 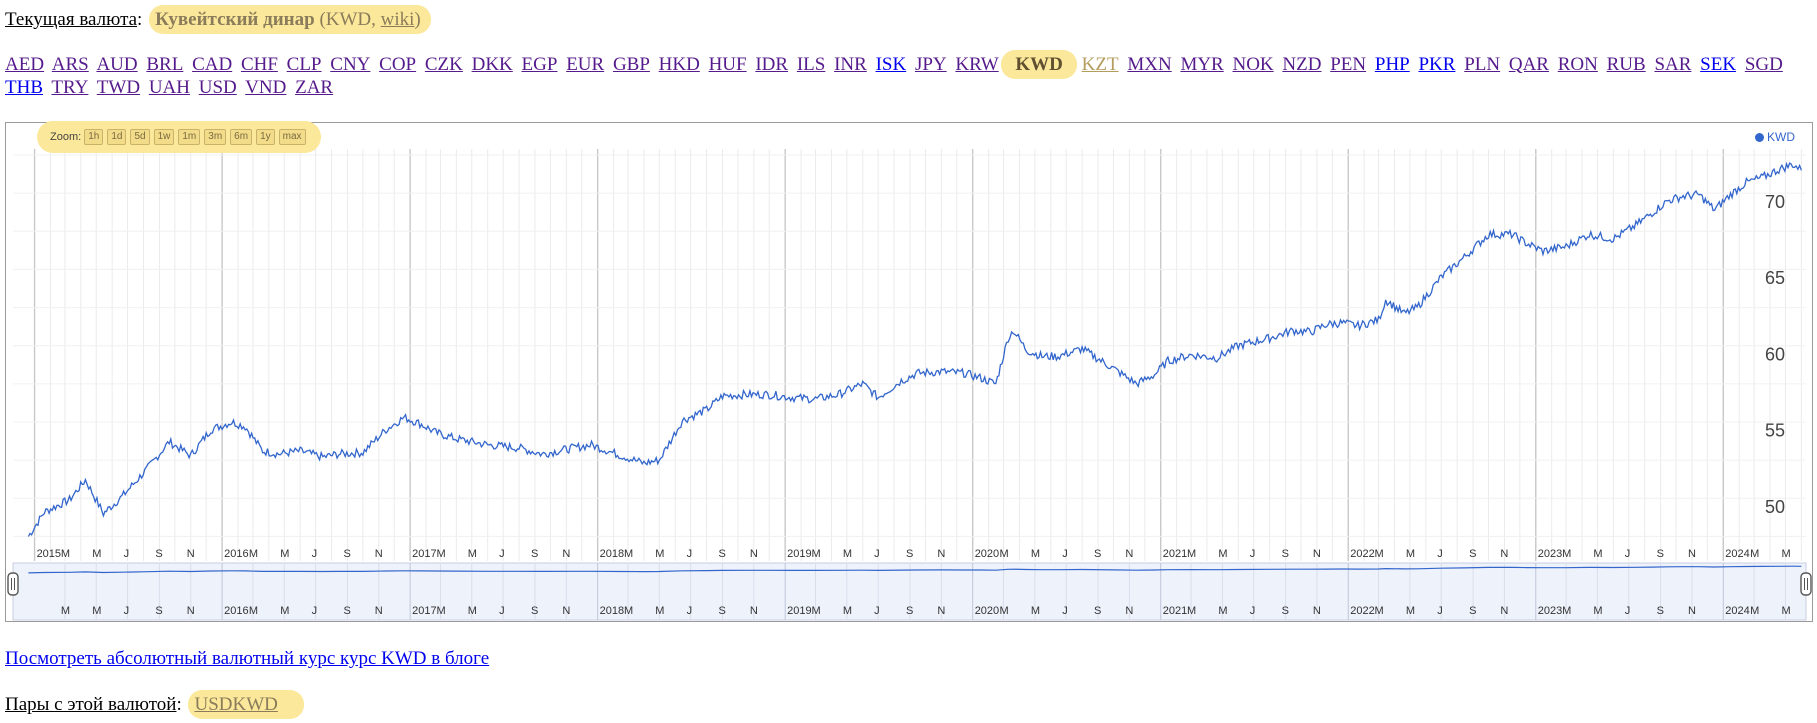 What do you see at coordinates (1550, 554) in the screenshot?
I see `x-tick-year: 2023` at bounding box center [1550, 554].